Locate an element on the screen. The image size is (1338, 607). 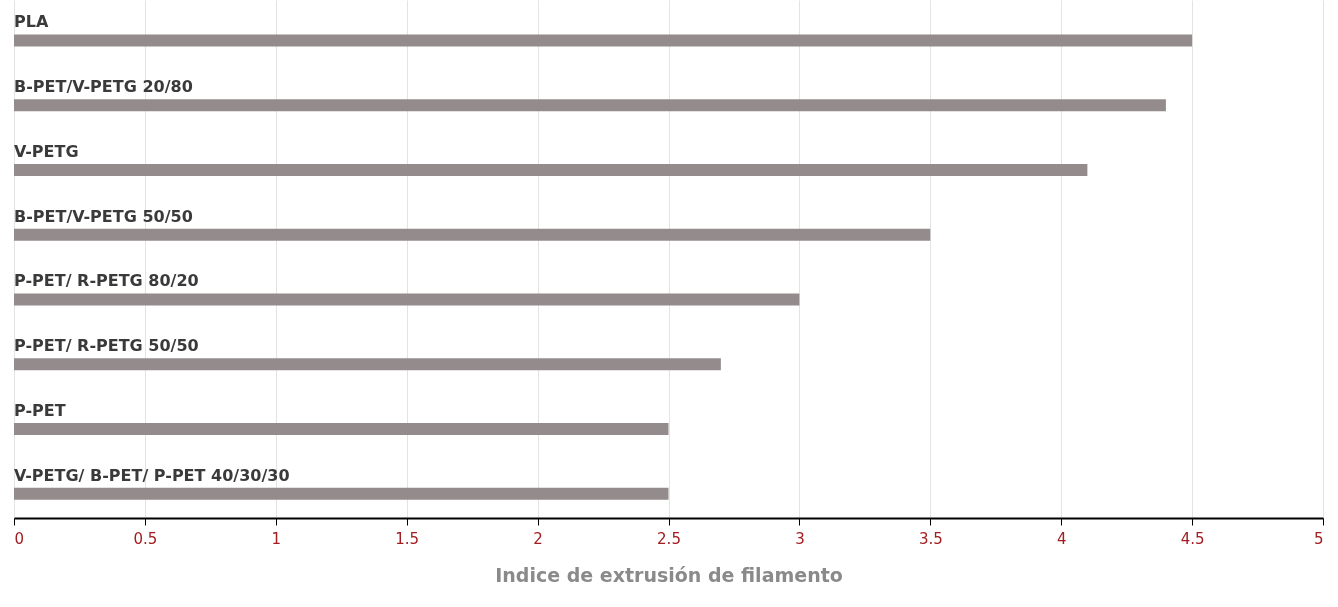
y-tick-label: P-PET/ R-PETG 80/20 is located at coordinates (106, 281).